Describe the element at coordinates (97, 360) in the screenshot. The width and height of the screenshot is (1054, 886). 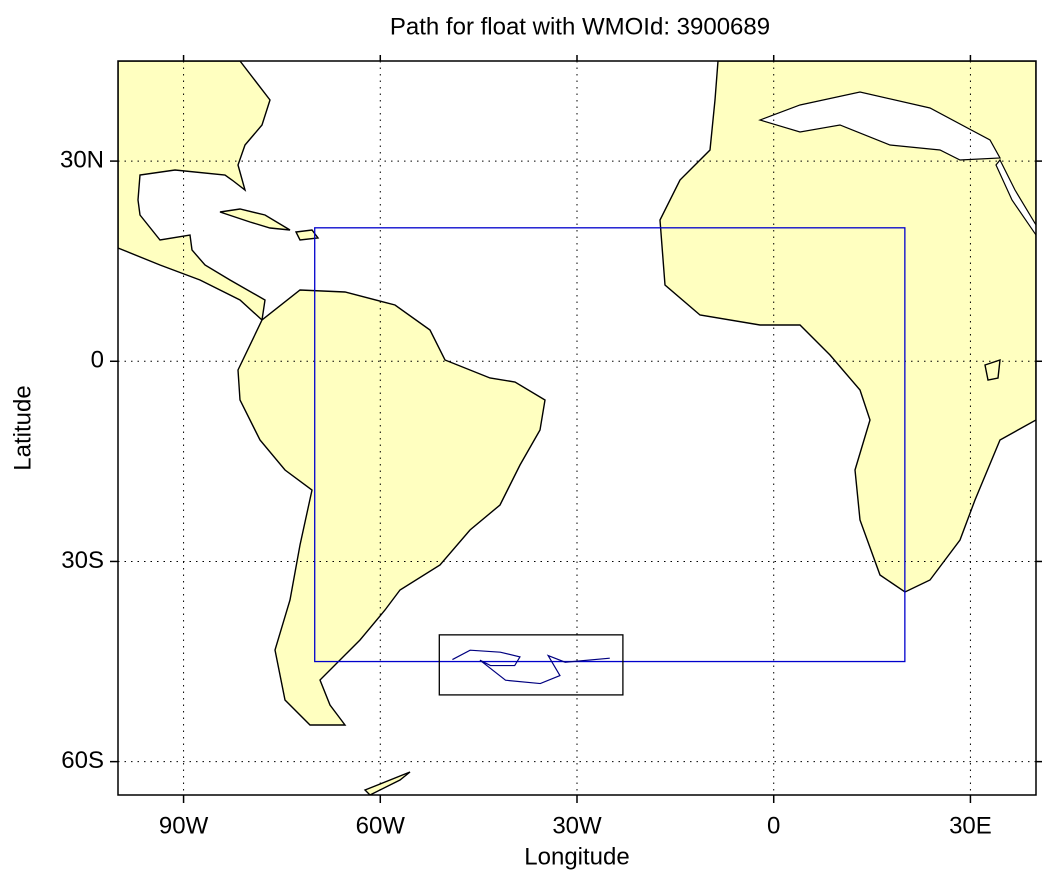
I see `y-tick-label: 0` at that location.